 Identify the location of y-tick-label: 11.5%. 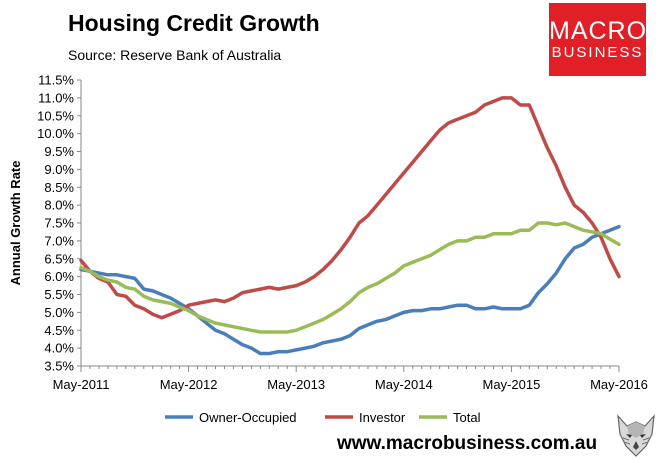
(56, 80).